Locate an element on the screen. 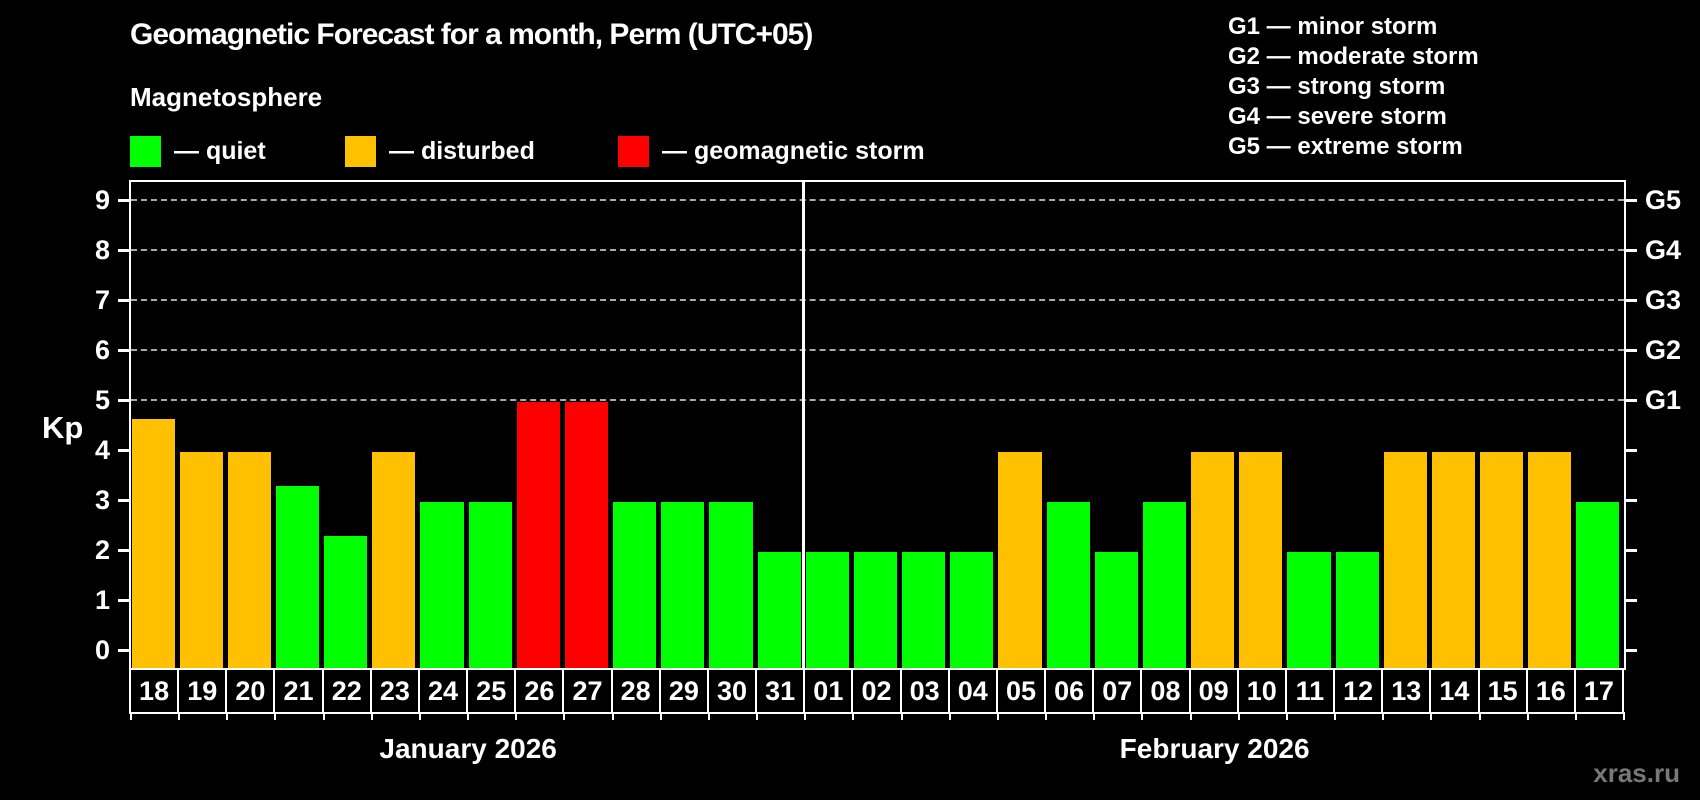 This screenshot has width=1700, height=800. y-axis-label-0: 0 is located at coordinates (102, 650).